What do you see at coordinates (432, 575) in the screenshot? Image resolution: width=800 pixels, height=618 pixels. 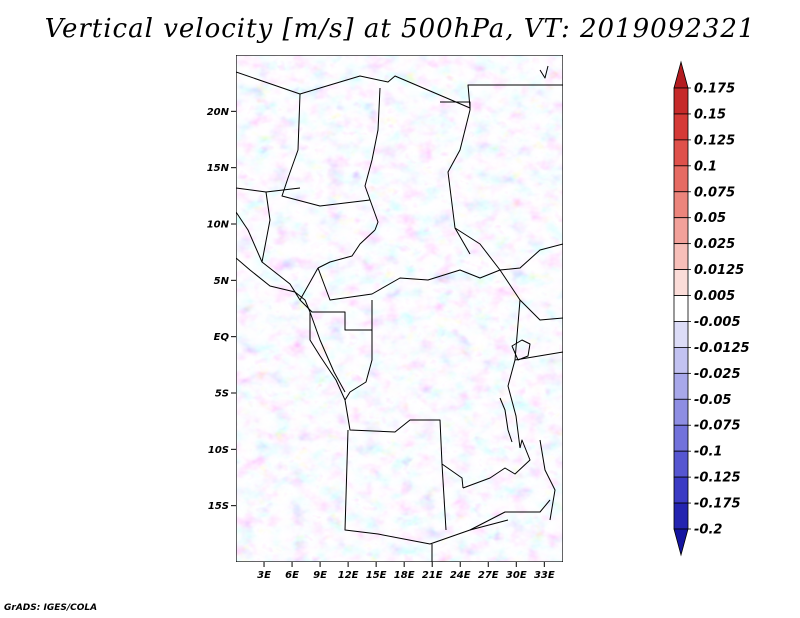 I see `lon-label-6: 21E` at bounding box center [432, 575].